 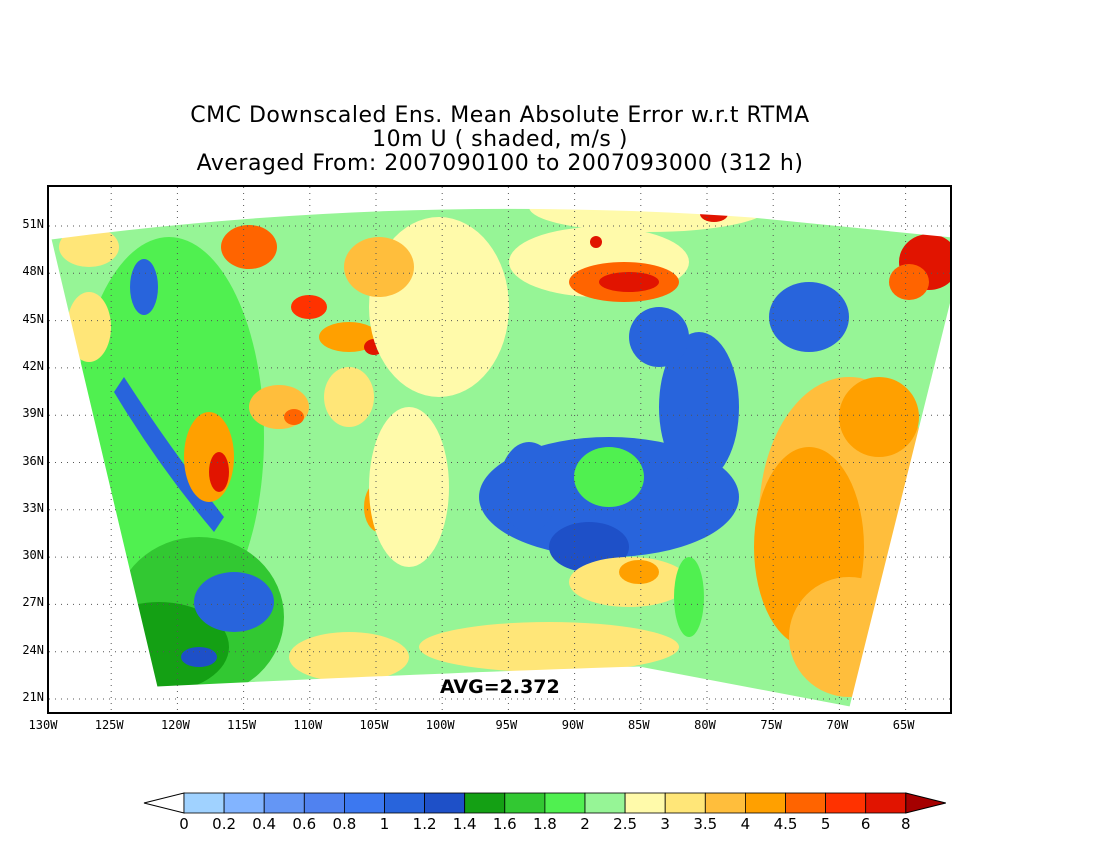 What do you see at coordinates (500, 687) in the screenshot?
I see `average-annotation: AVG=2.372` at bounding box center [500, 687].